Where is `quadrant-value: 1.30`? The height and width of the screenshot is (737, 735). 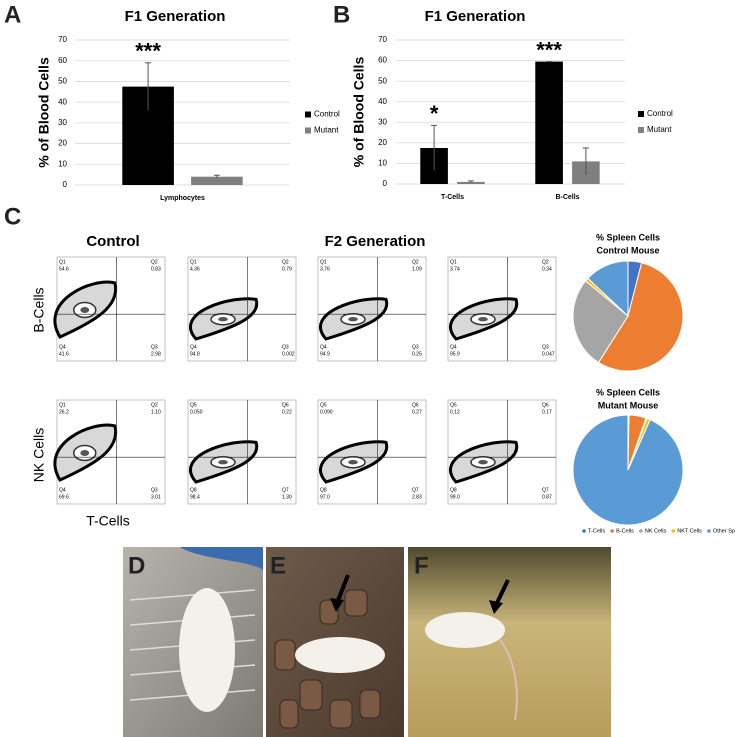 quadrant-value: 1.30 is located at coordinates (287, 497).